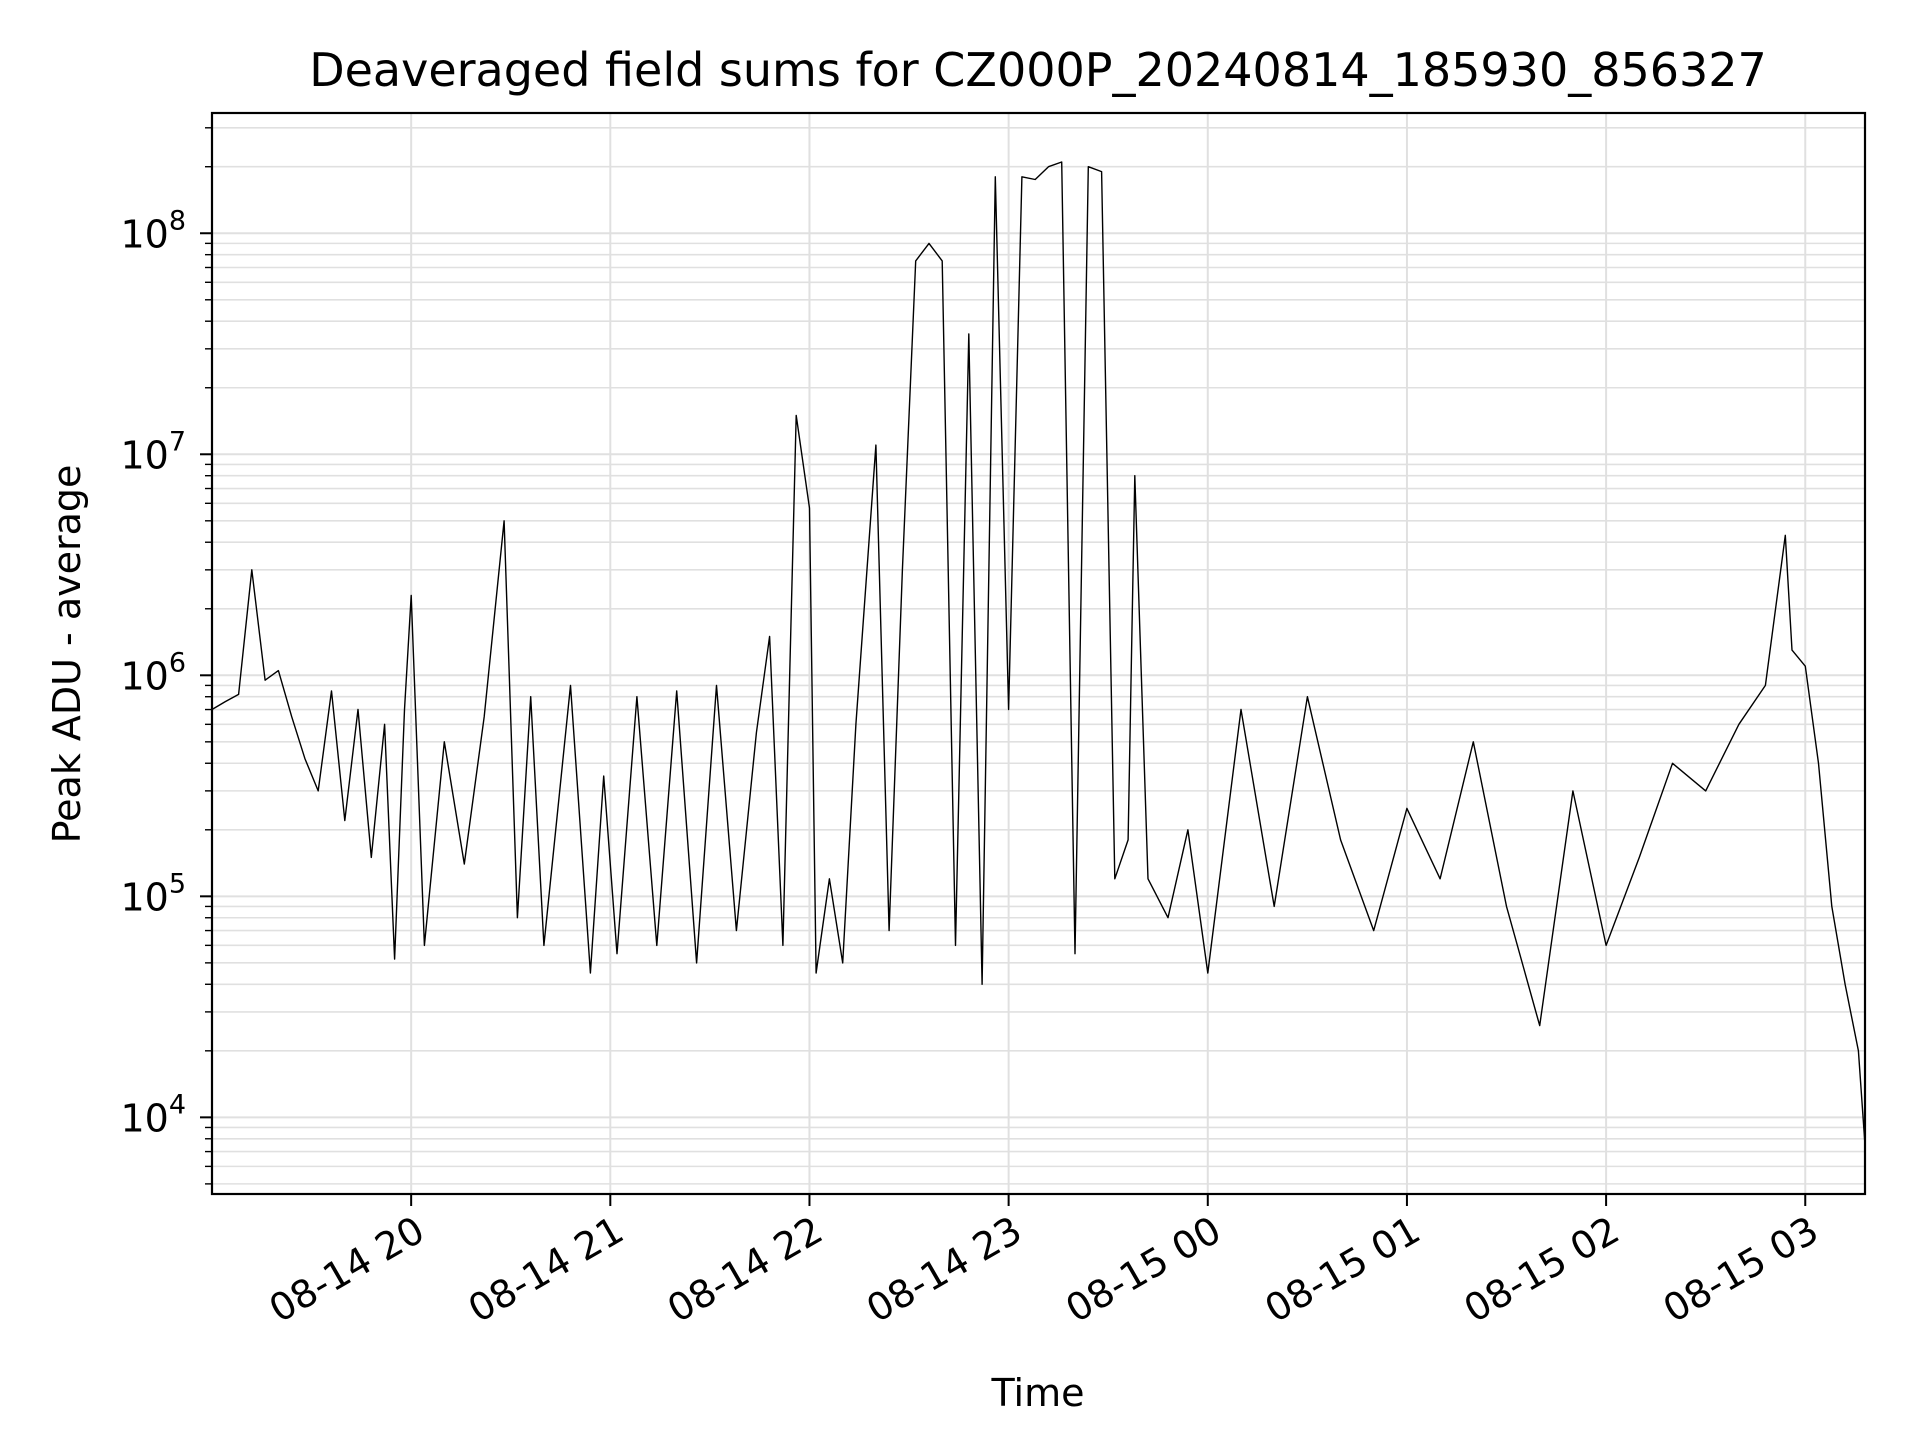 This screenshot has width=1920, height=1445. What do you see at coordinates (1038, 1393) in the screenshot?
I see `x-axis-label: Time` at bounding box center [1038, 1393].